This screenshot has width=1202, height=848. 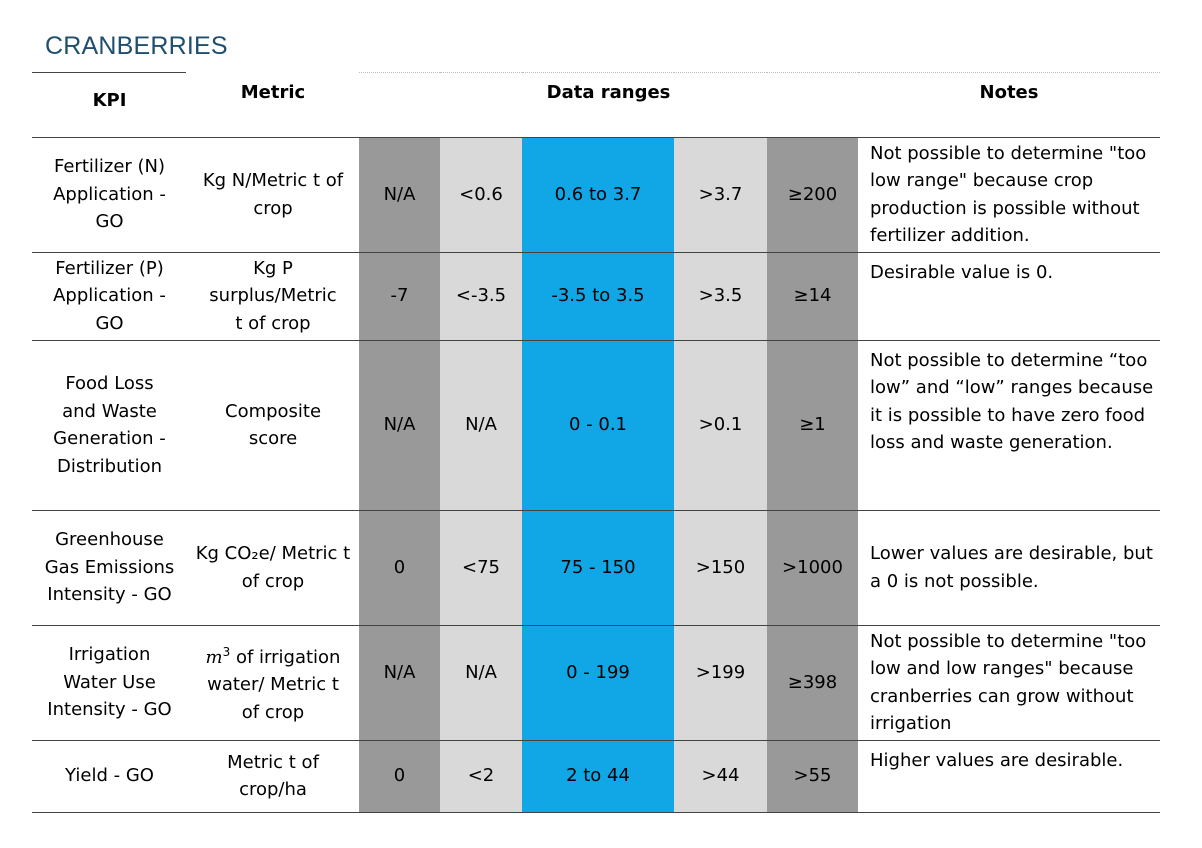 I want to click on header-data-ranges: Data ranges, so click(x=608, y=104).